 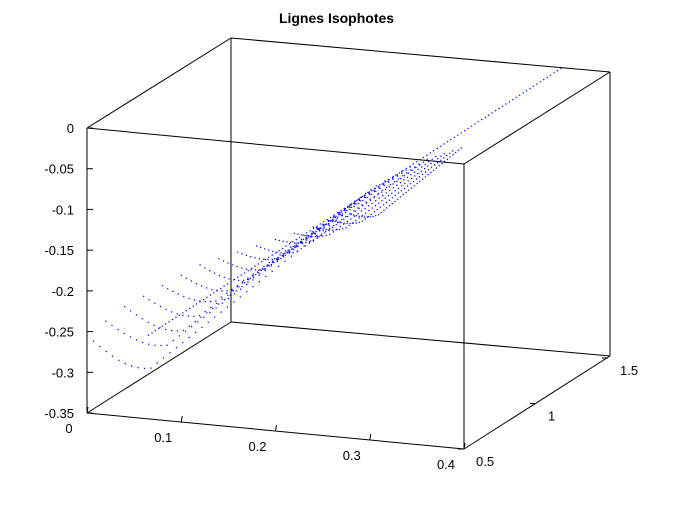 What do you see at coordinates (59, 332) in the screenshot?
I see `z-tick-label: -0.25` at bounding box center [59, 332].